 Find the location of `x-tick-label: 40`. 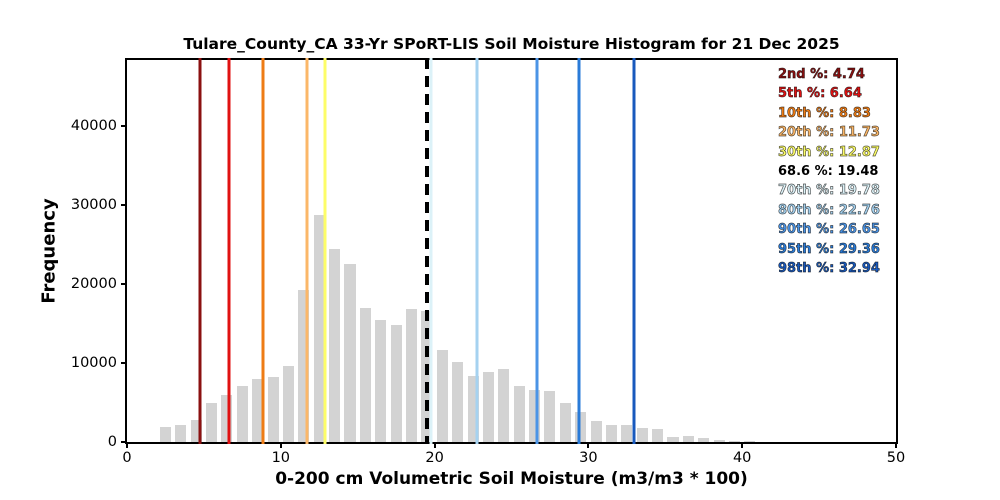

x-tick-label: 40 is located at coordinates (742, 458).